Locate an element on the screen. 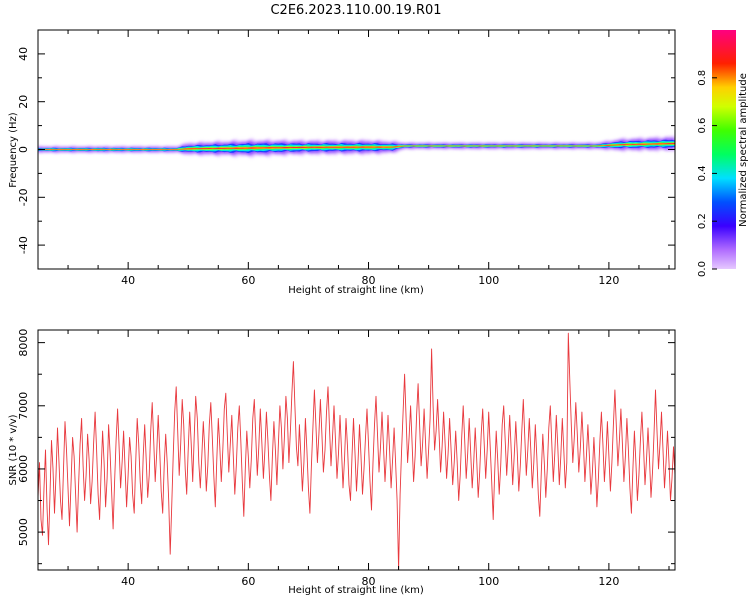  colorbar-tick-label: 0.4 is located at coordinates (702, 173).